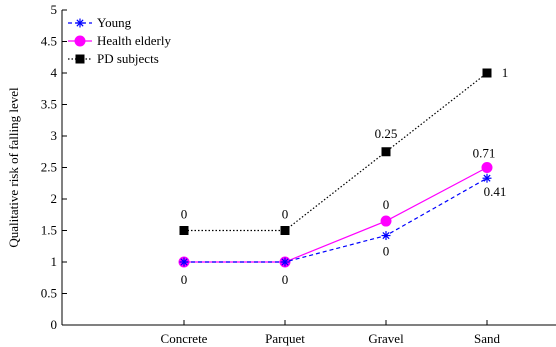 The width and height of the screenshot is (556, 347). Describe the element at coordinates (128, 58) in the screenshot. I see `legend-label: PD subjects` at that location.